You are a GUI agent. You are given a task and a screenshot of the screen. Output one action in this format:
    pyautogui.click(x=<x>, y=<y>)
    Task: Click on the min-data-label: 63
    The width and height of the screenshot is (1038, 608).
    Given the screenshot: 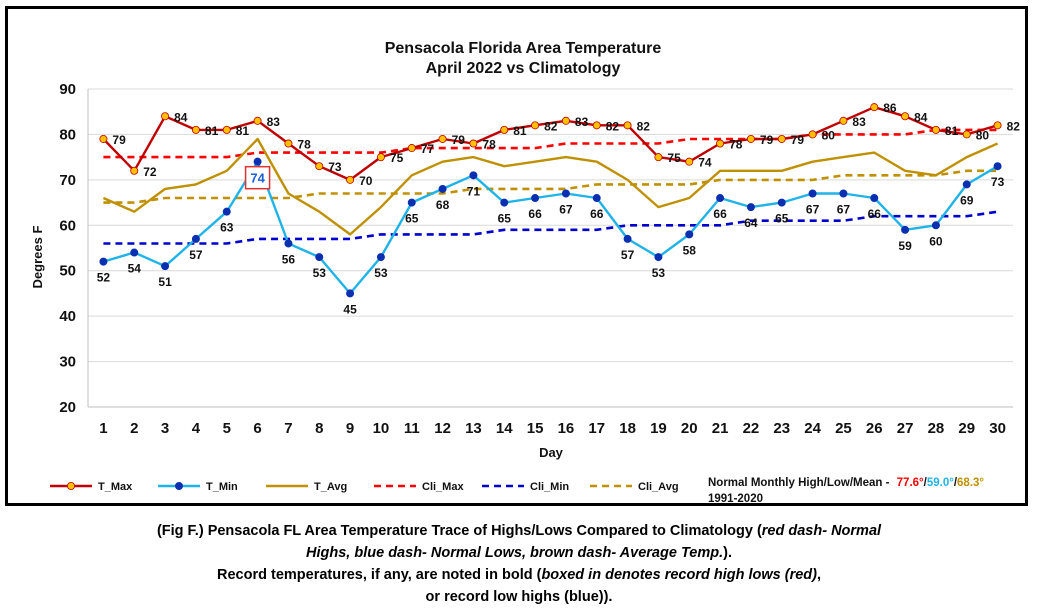 What is the action you would take?
    pyautogui.click(x=227, y=228)
    